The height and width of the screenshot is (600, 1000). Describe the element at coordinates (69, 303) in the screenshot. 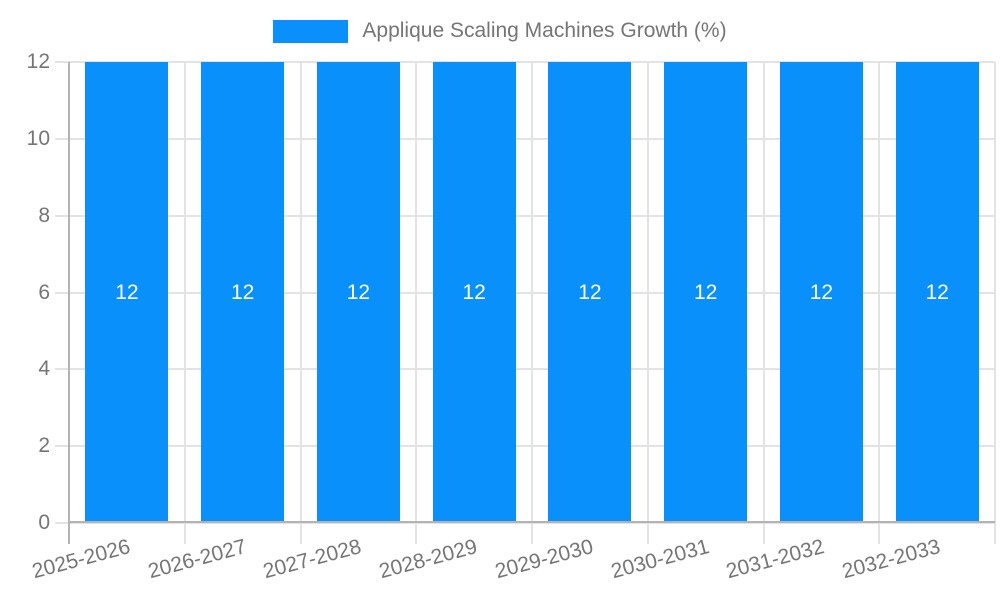

I see `y-axis-line` at that location.